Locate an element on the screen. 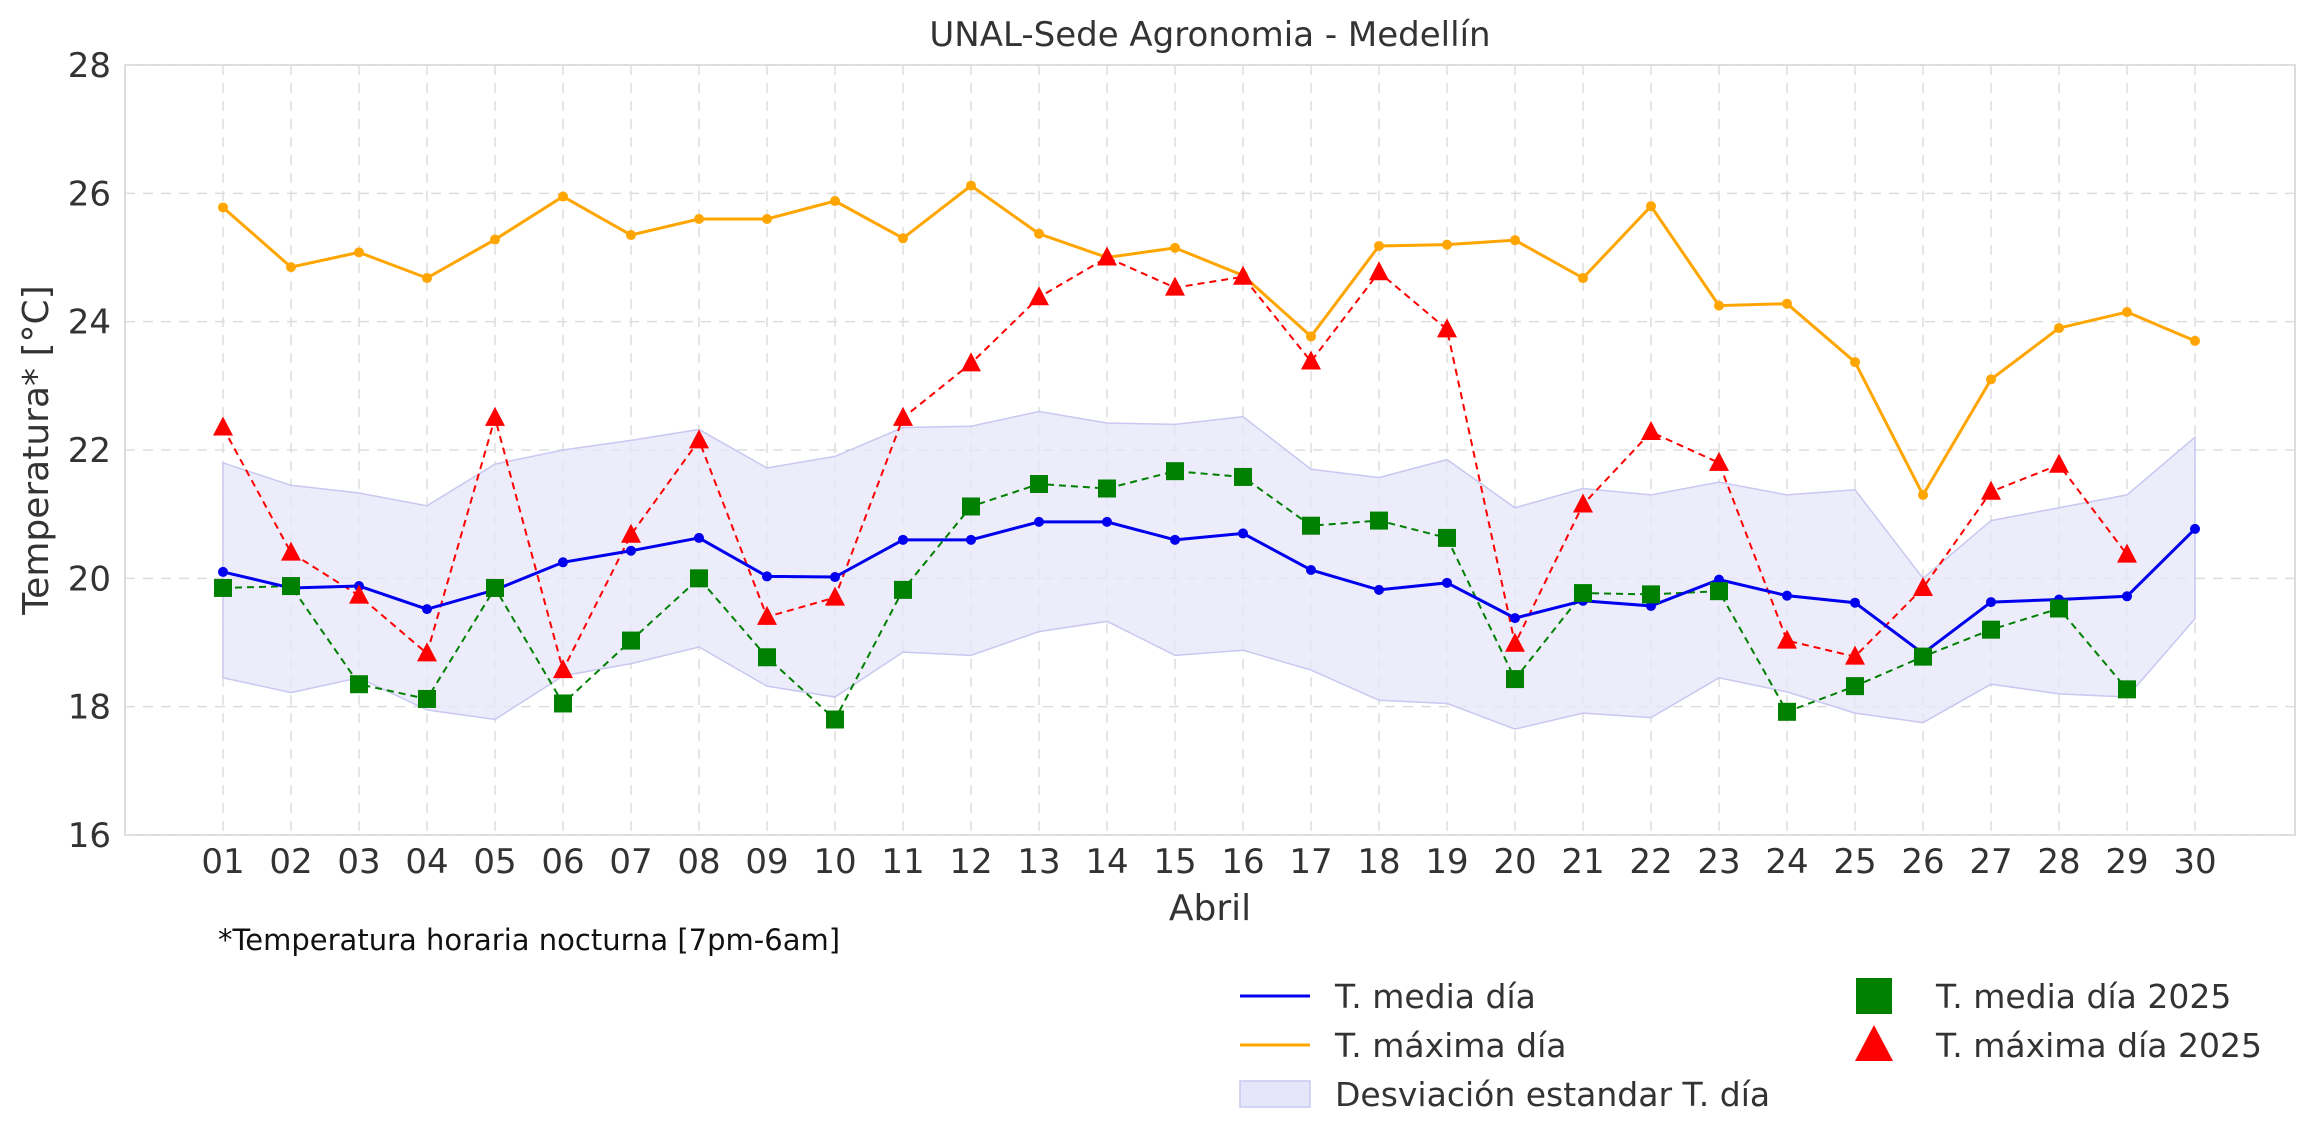 This screenshot has width=2314, height=1146. legend-swatch-band is located at coordinates (1275, 1094).